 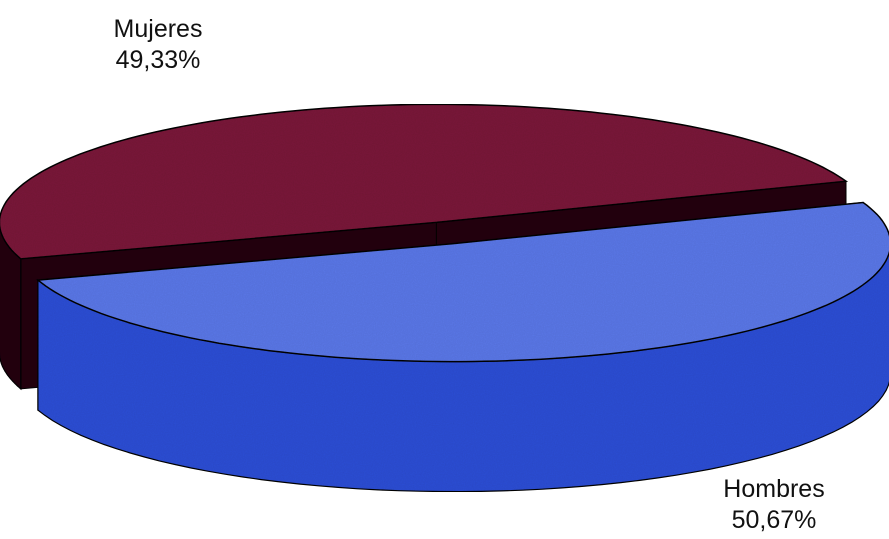 I want to click on slice-label-hombres-name: Hombres, so click(x=774, y=489).